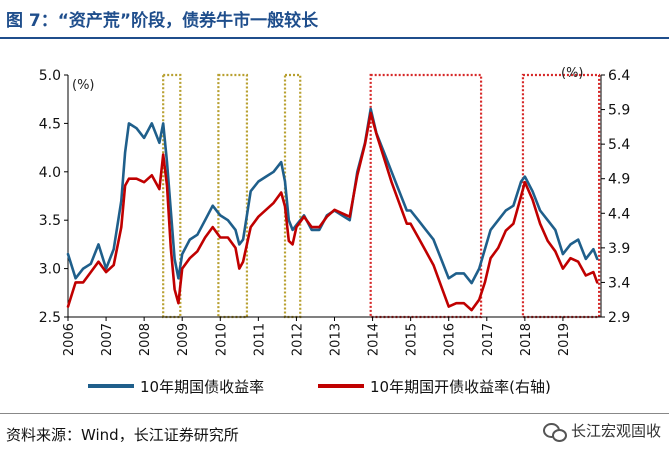  Describe the element at coordinates (619, 283) in the screenshot. I see `y-right-tick-label: 3.4` at that location.